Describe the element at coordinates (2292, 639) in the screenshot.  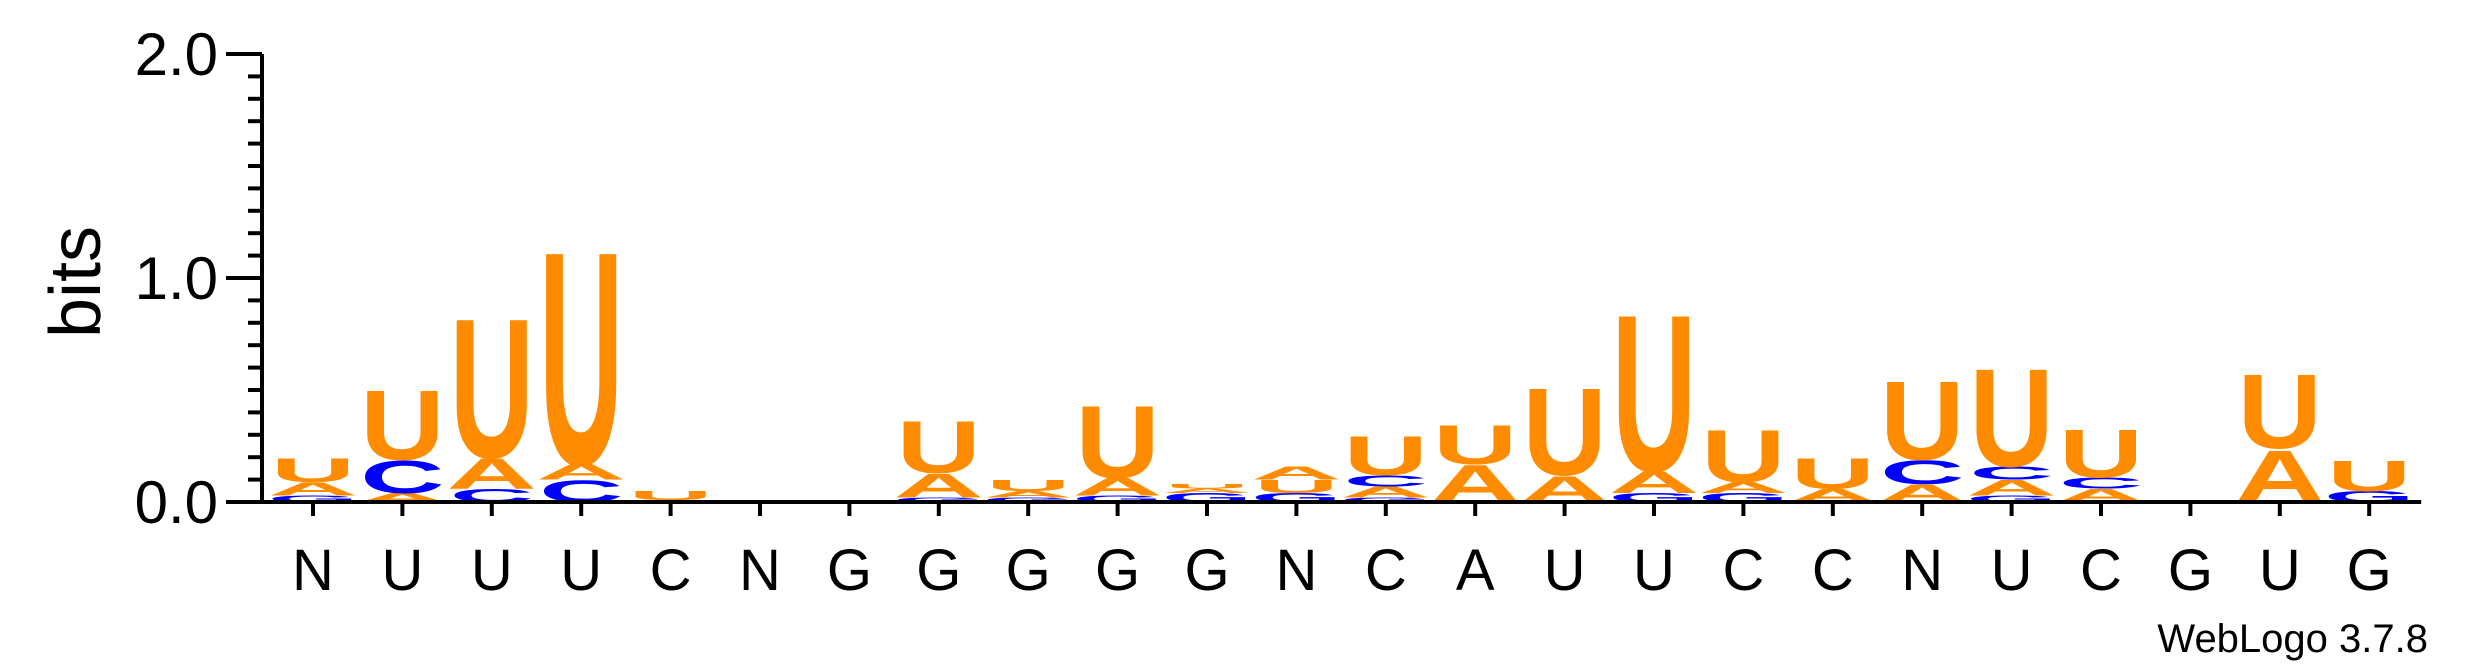
I see `weblogo-version-credit: WebLogo 3.7.8` at that location.